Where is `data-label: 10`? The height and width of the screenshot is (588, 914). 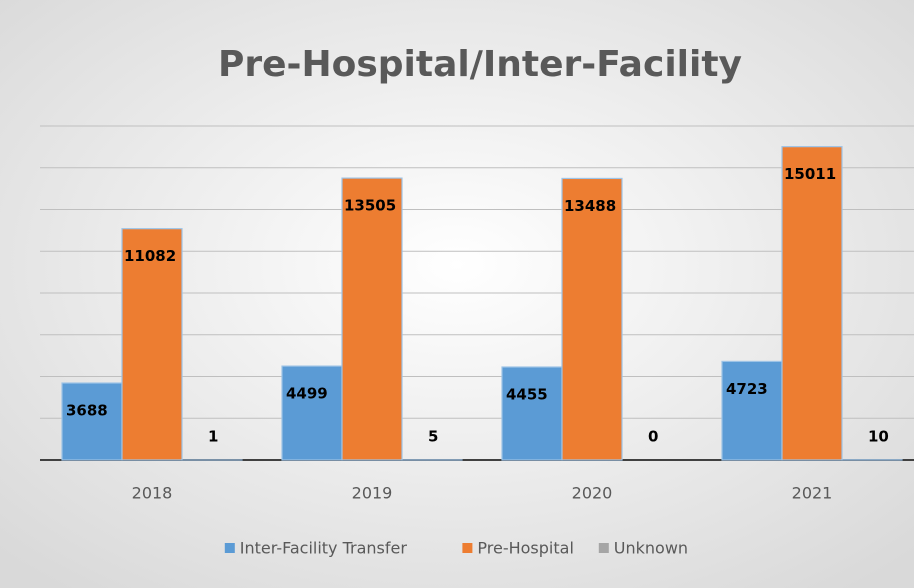 data-label: 10 is located at coordinates (878, 437).